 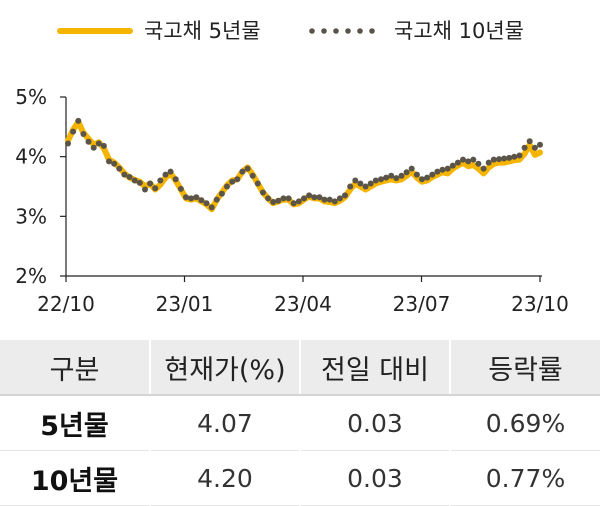 What do you see at coordinates (75, 368) in the screenshot?
I see `header-category: 구분` at bounding box center [75, 368].